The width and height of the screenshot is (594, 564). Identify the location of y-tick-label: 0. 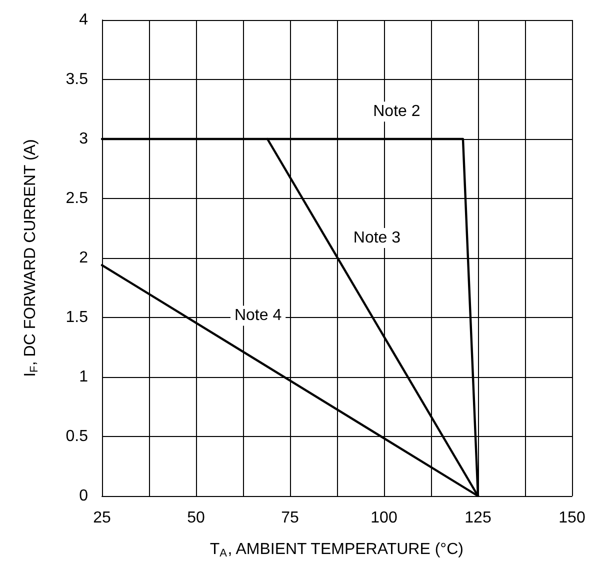
(83, 496).